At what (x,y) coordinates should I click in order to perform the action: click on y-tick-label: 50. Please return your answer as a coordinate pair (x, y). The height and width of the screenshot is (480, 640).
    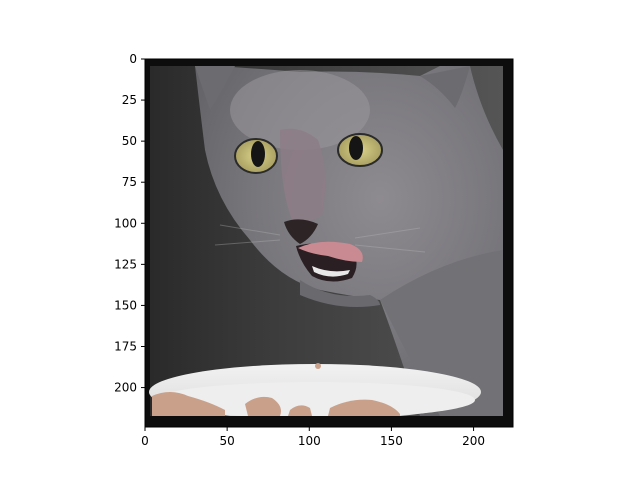
    Looking at the image, I should click on (129, 141).